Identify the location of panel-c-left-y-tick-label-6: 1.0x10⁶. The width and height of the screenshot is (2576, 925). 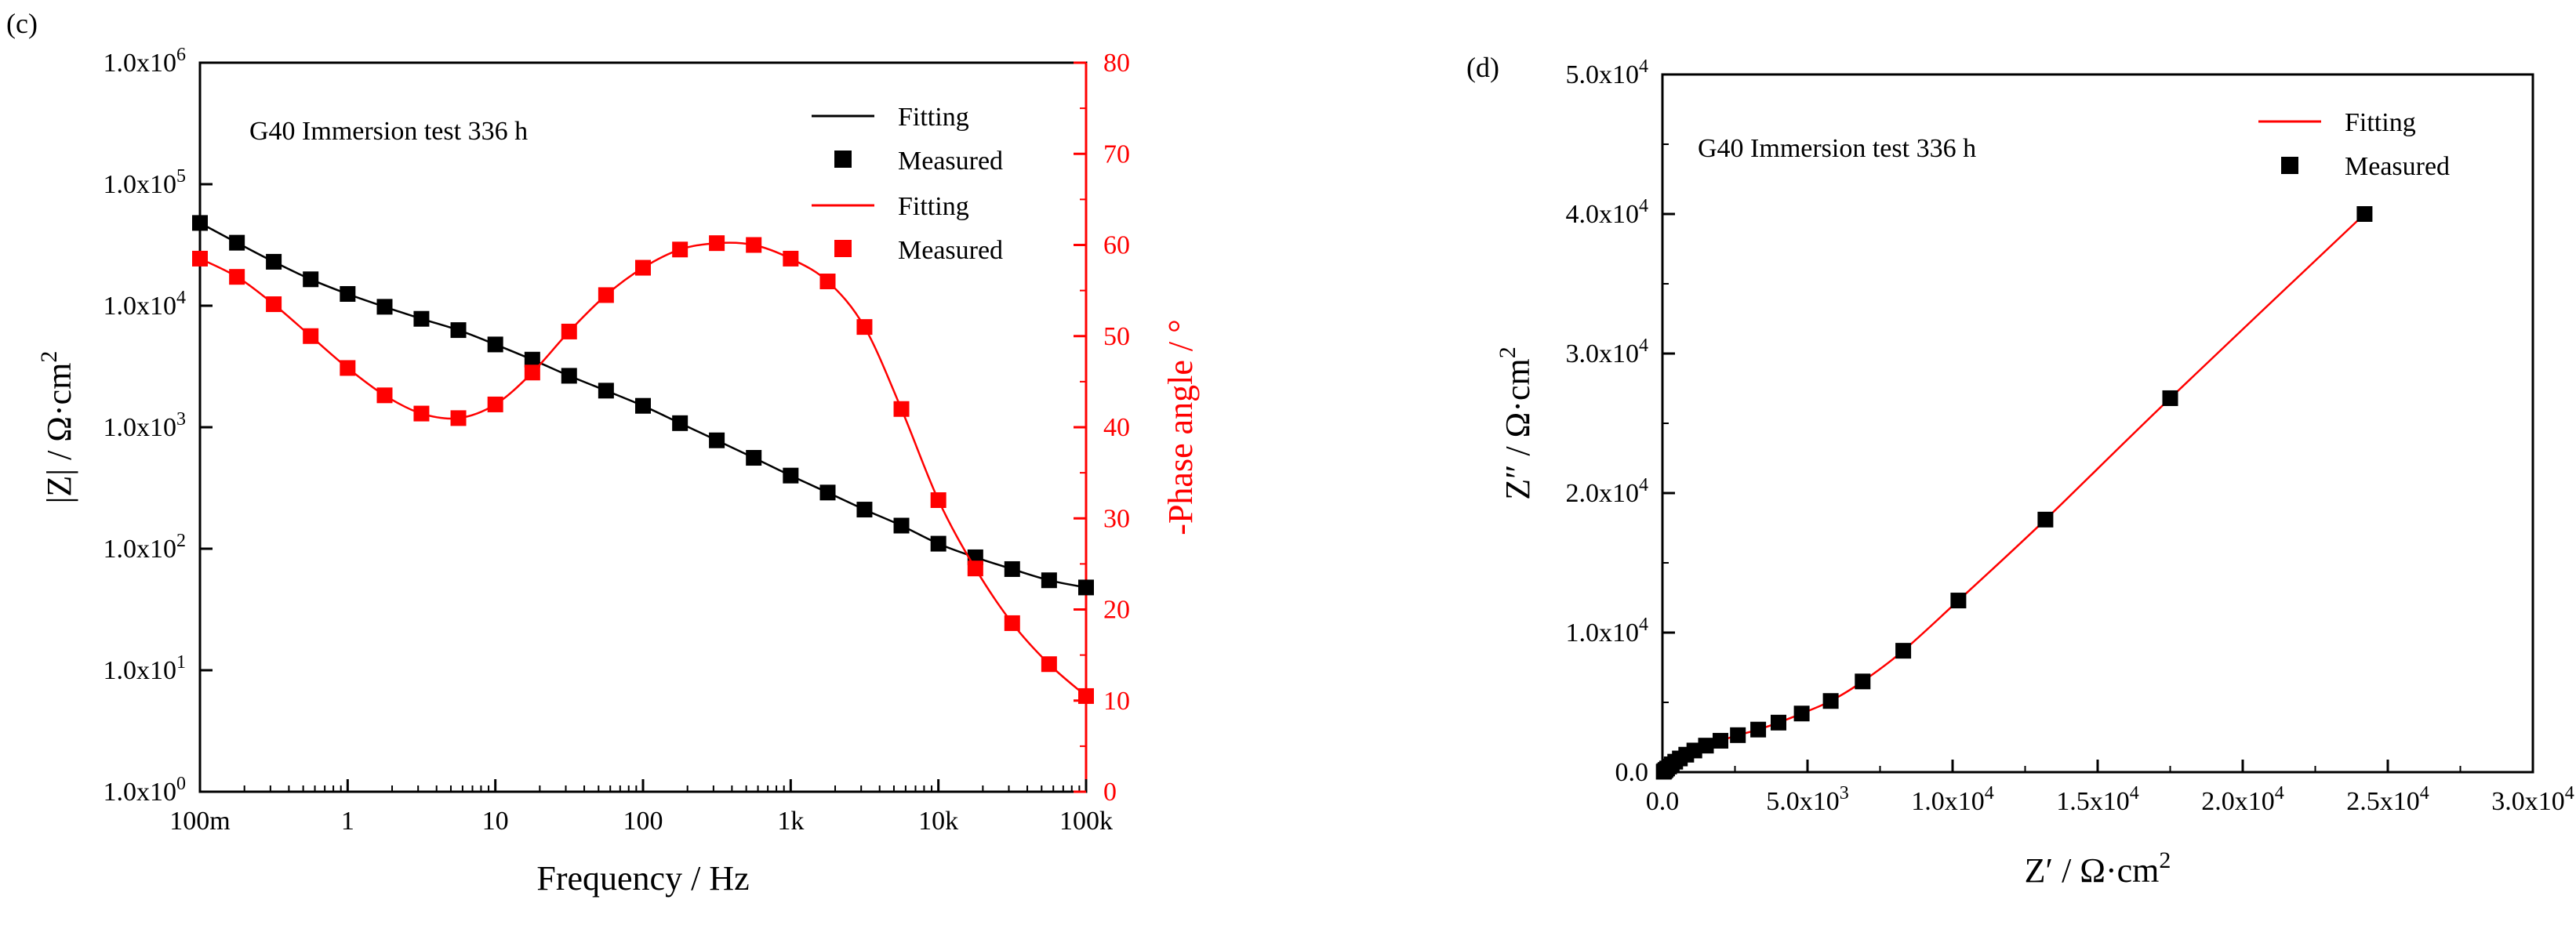
(145, 61).